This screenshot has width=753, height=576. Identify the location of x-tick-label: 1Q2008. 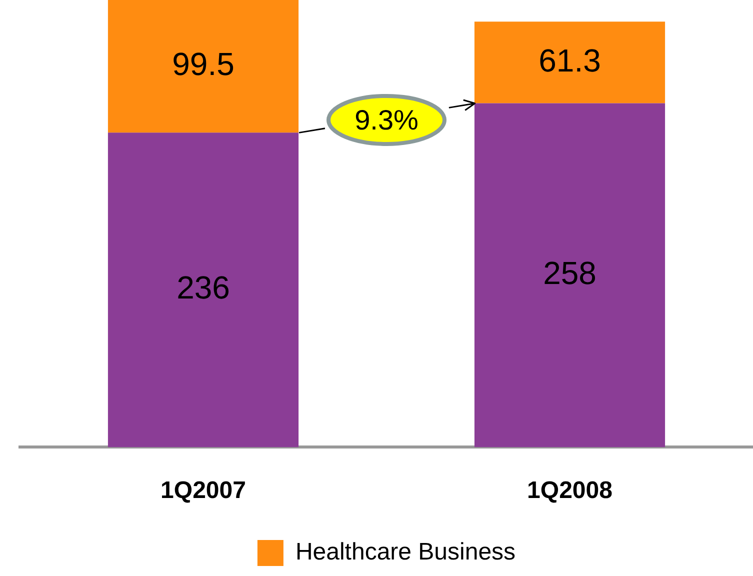
(569, 490).